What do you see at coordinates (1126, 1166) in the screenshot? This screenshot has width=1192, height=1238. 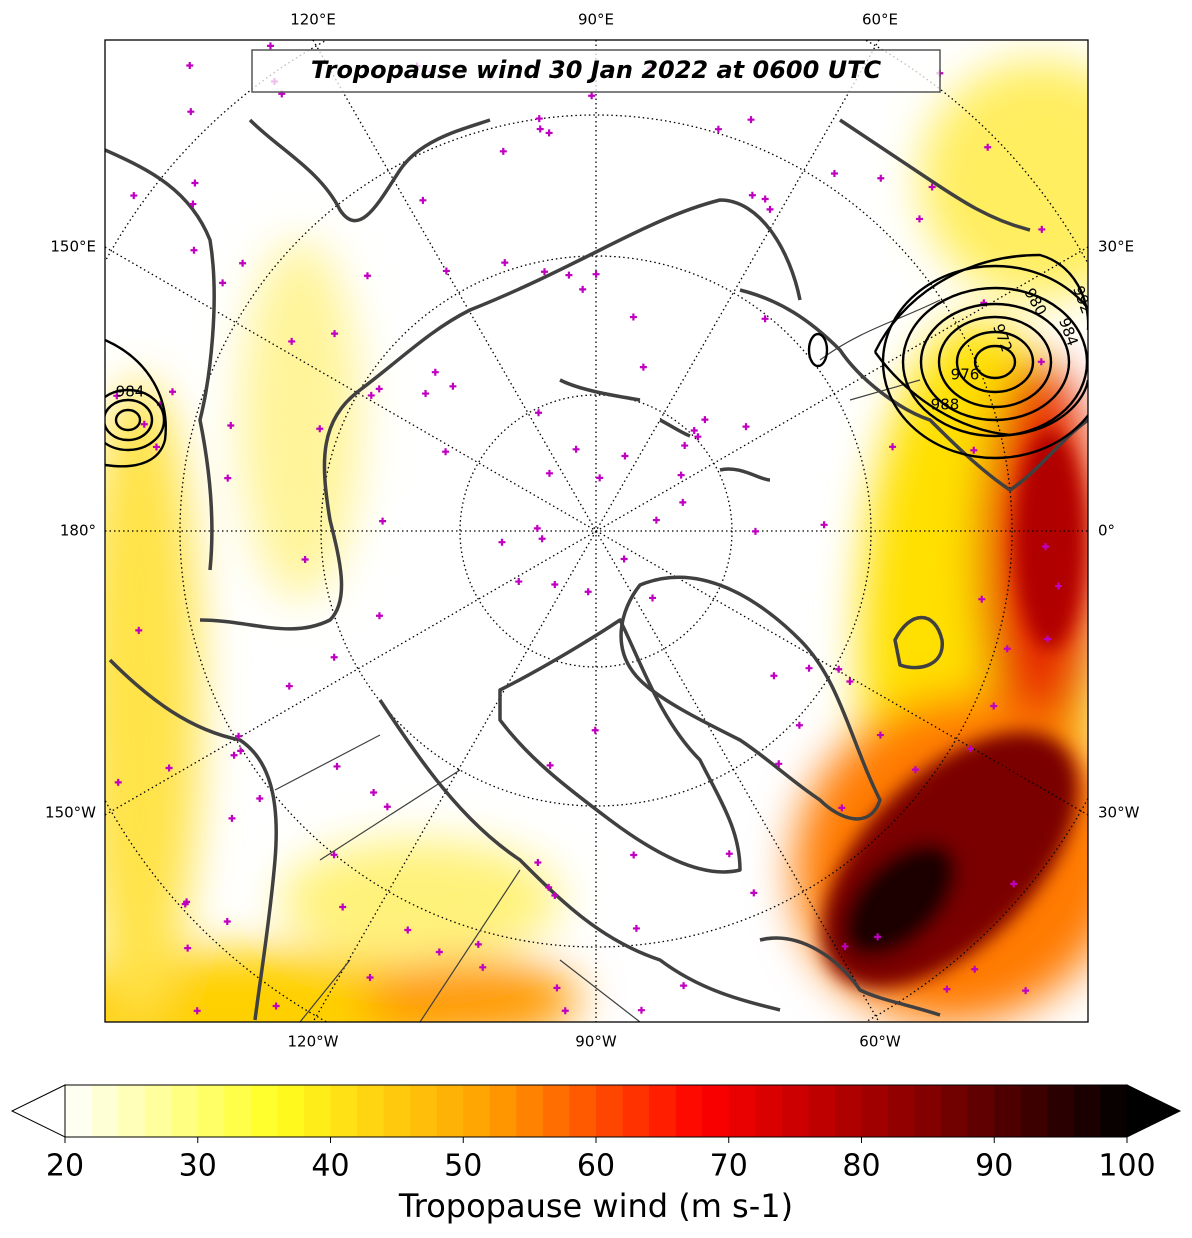 I see `colorbar-tick-label: 100` at bounding box center [1126, 1166].